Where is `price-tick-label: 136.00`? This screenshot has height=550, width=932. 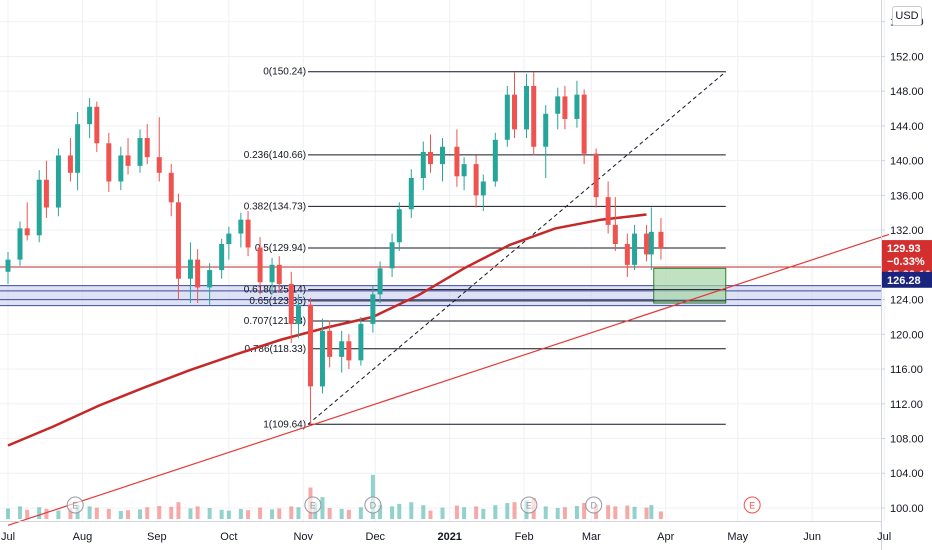 price-tick-label: 136.00 is located at coordinates (907, 196).